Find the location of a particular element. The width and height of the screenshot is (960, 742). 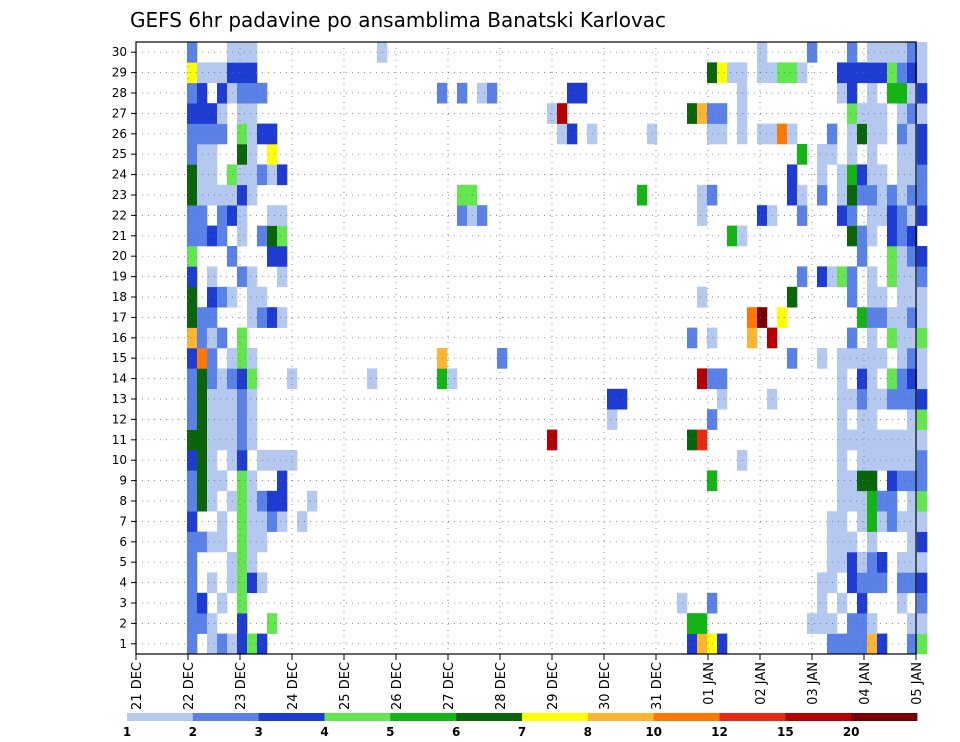

y-tick-label: 8 is located at coordinates (123, 501).